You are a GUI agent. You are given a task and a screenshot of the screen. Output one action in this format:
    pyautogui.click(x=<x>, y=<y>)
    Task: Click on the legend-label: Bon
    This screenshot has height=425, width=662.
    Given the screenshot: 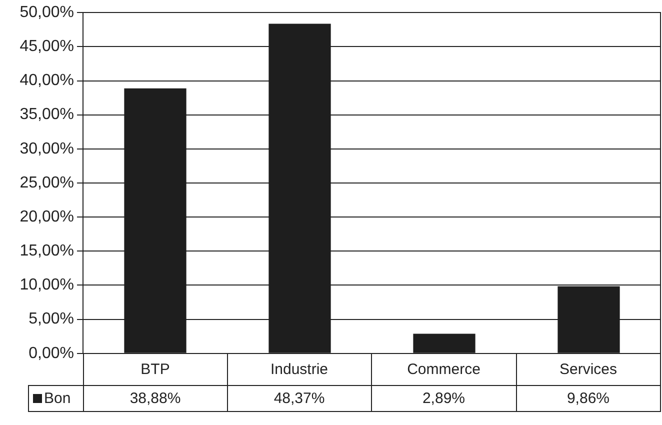 What is the action you would take?
    pyautogui.click(x=57, y=399)
    